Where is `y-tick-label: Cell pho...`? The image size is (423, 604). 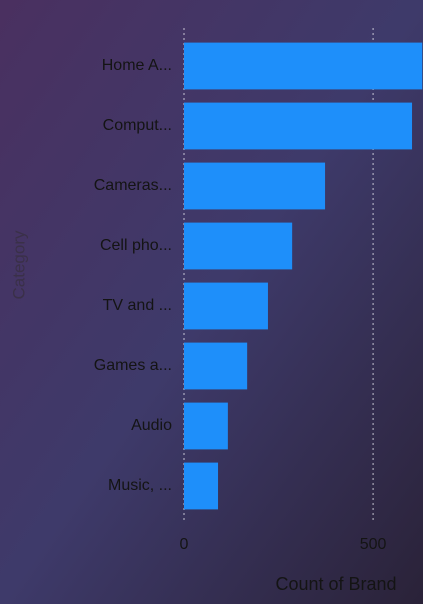 y-tick-label: Cell pho... is located at coordinates (136, 245).